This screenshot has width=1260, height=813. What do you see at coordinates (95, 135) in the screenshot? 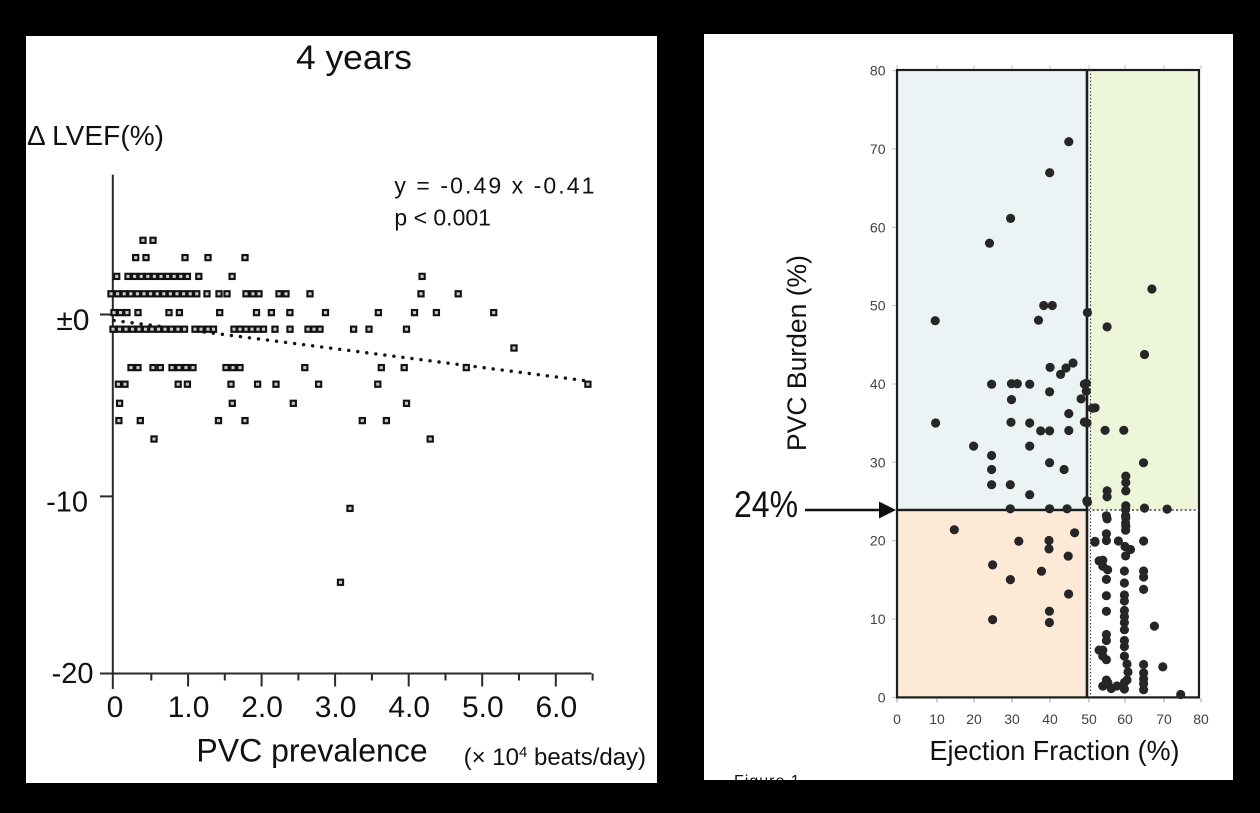
I see `svg-text: Δ LVEF(%)` at bounding box center [95, 135].